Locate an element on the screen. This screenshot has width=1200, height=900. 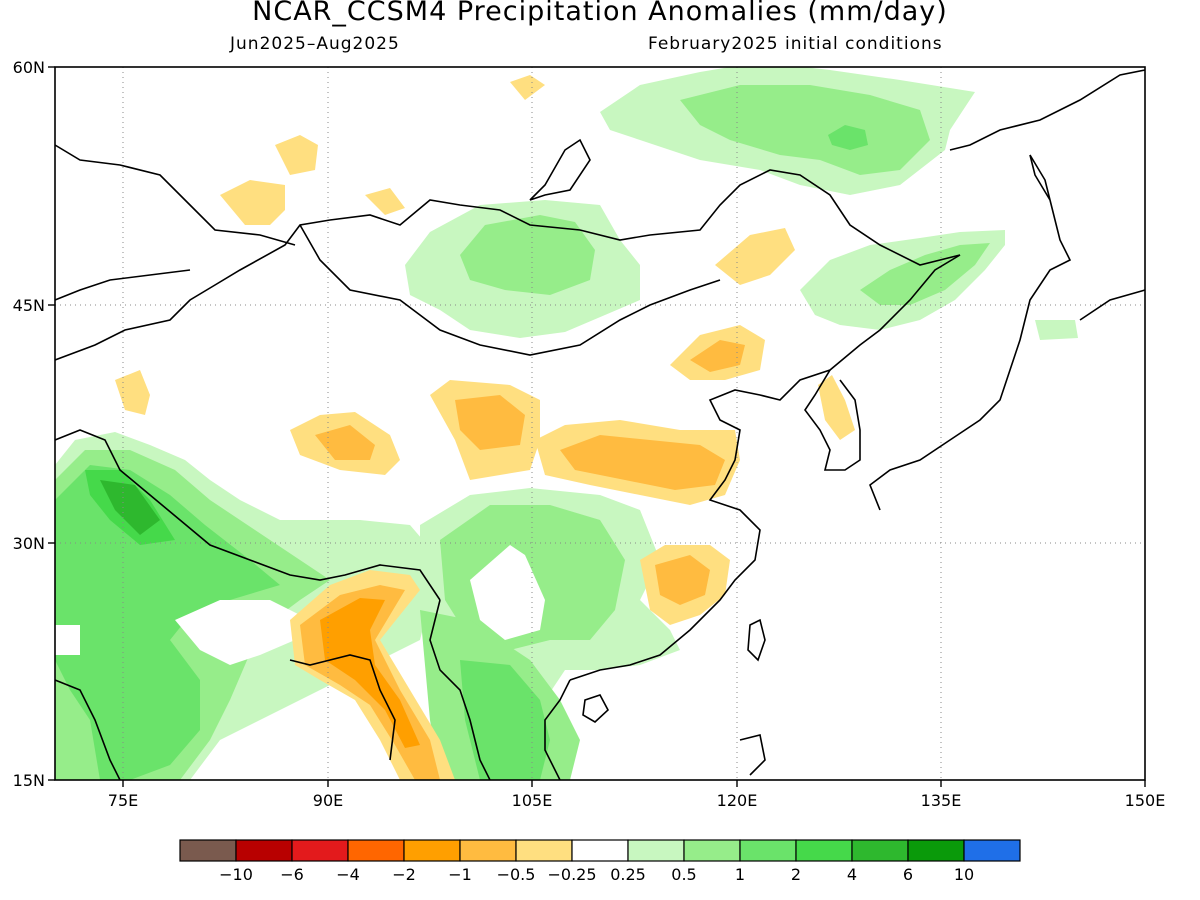
lon-label-120e: 120E is located at coordinates (737, 800).